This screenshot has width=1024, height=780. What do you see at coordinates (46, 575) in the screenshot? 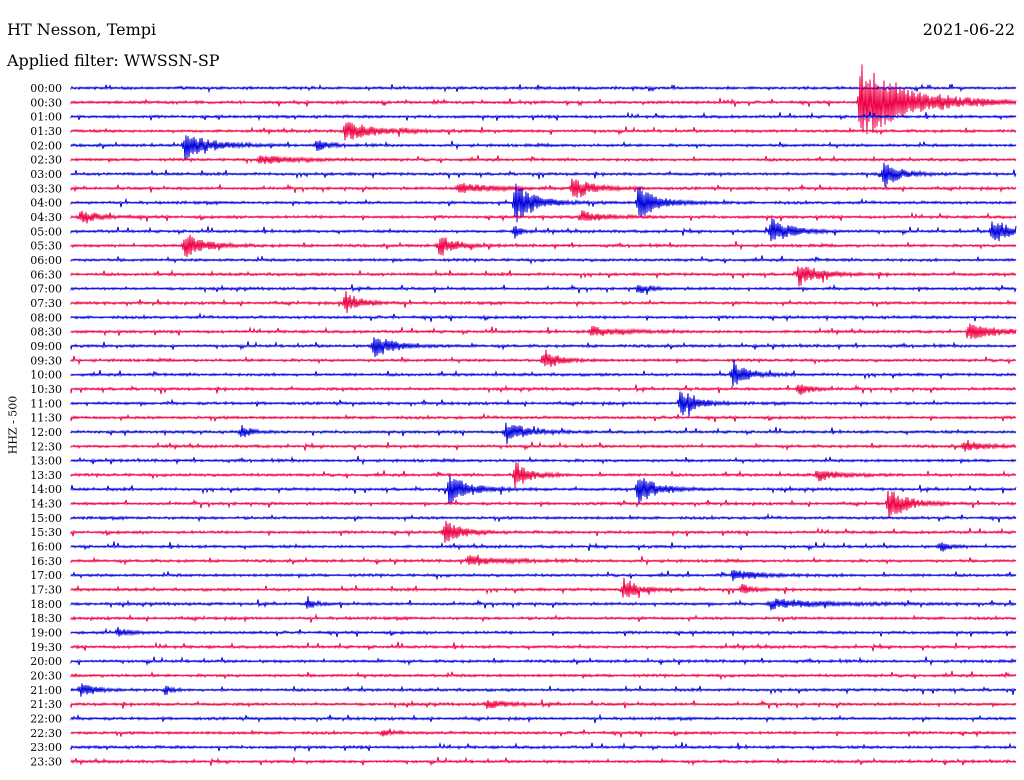
I see `time-label-1700: 17:00` at bounding box center [46, 575].